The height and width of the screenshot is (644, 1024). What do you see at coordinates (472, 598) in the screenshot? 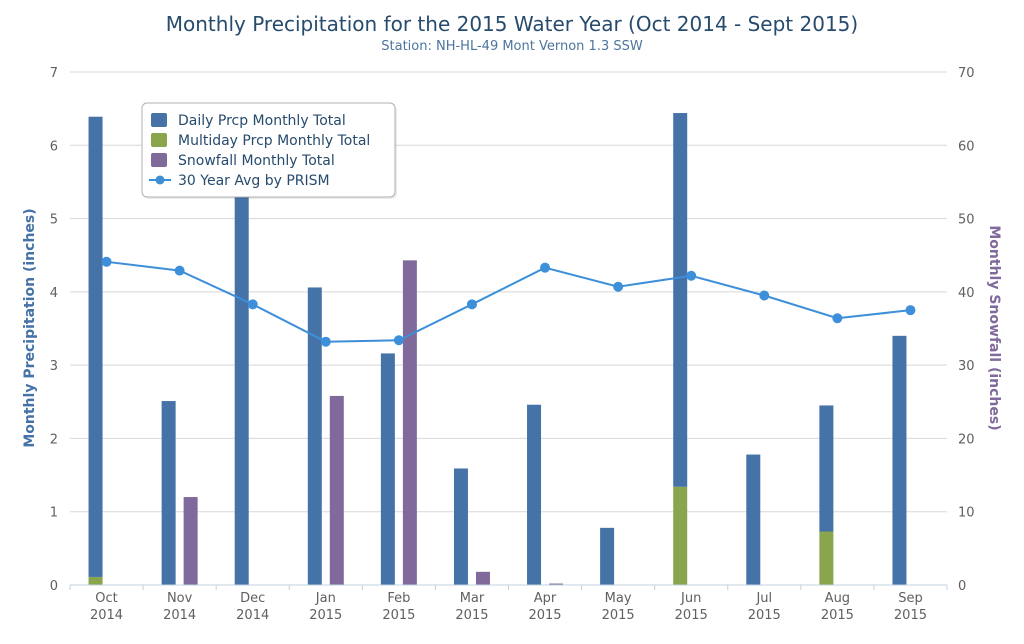
I see `x-tick-label-month: Mar` at bounding box center [472, 598].